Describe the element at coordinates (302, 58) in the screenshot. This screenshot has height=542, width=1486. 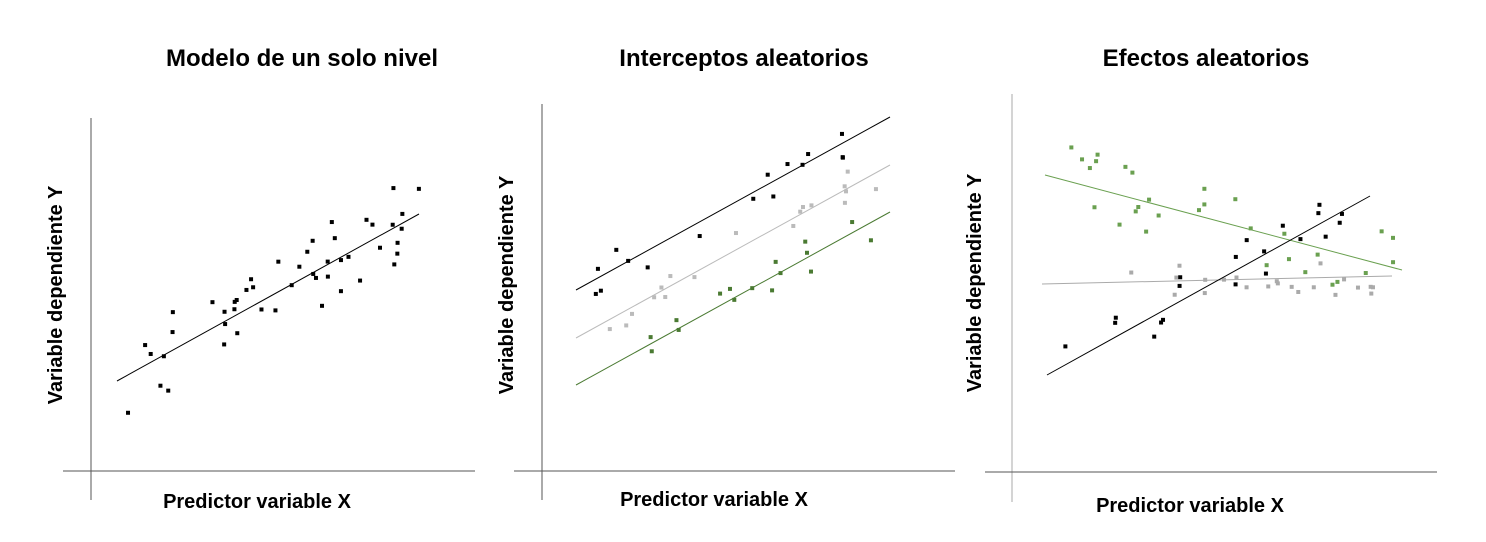
I see `panel-title: Modelo de un solo nivel` at that location.